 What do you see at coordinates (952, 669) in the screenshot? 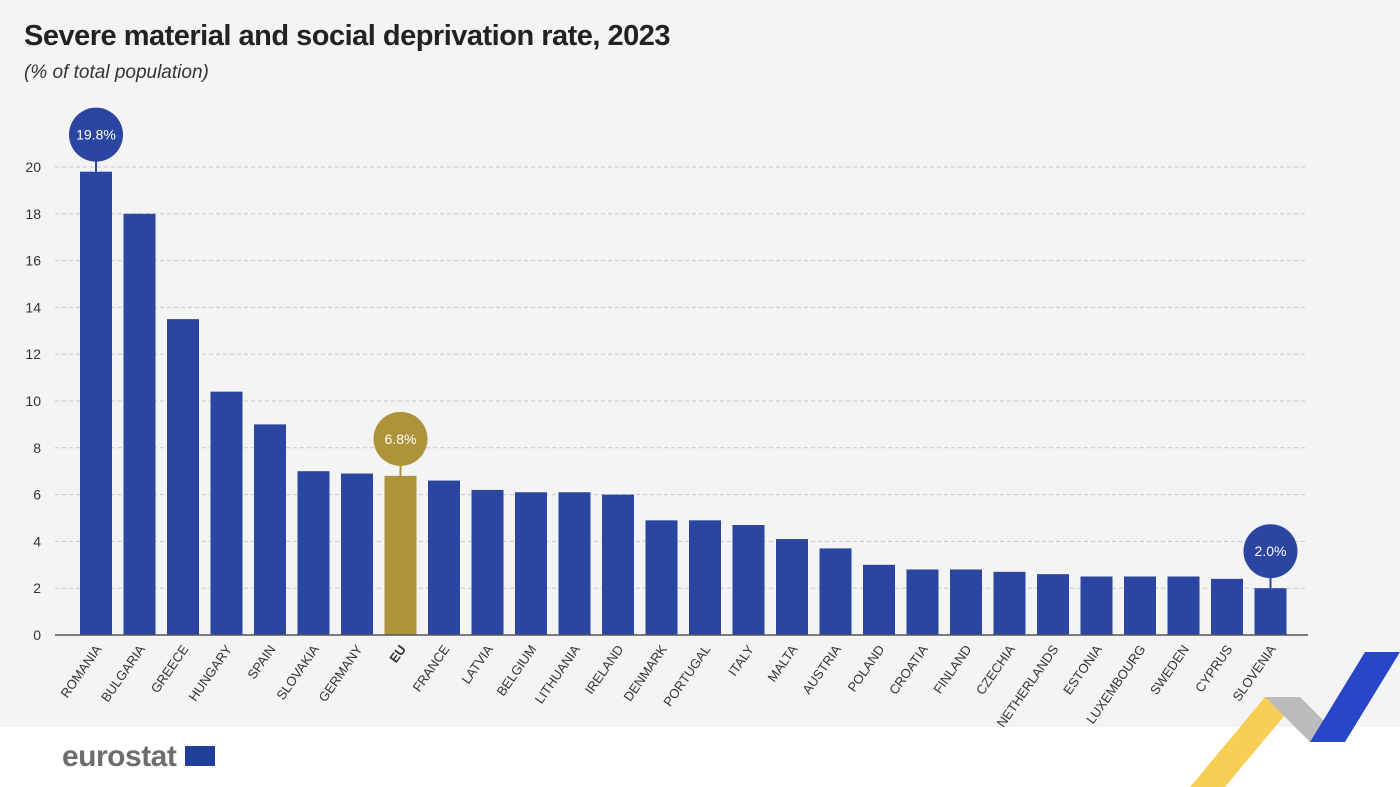
I see `x-tick-label: FINLAND` at bounding box center [952, 669].